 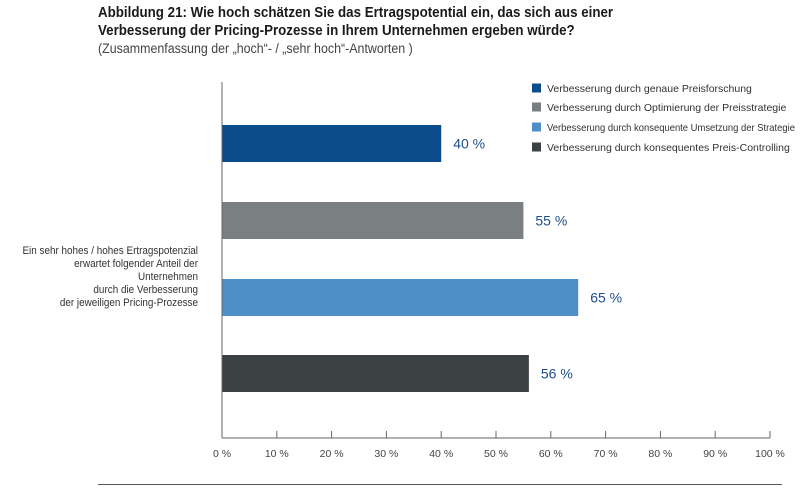 What do you see at coordinates (557, 374) in the screenshot?
I see `bar-value-label-4: 56 %` at bounding box center [557, 374].